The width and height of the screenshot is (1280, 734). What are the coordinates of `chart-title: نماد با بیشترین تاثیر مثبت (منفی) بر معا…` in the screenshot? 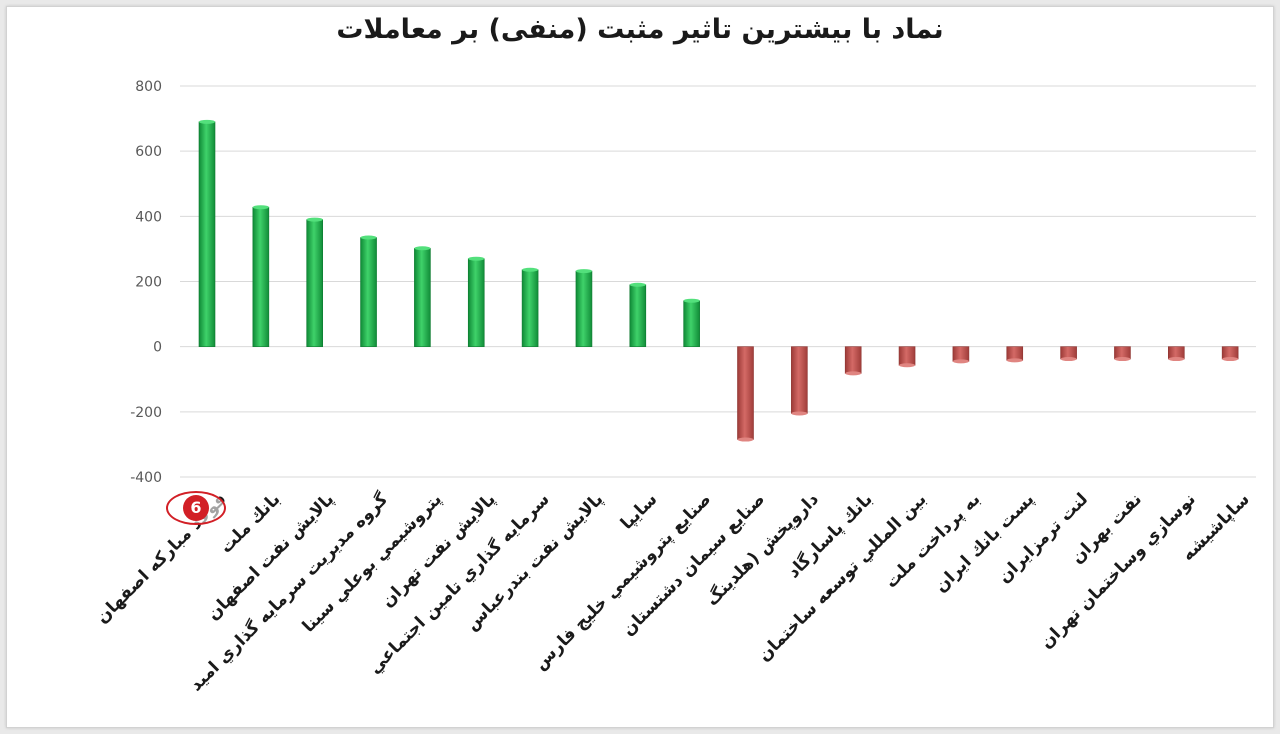 It's located at (640, 29).